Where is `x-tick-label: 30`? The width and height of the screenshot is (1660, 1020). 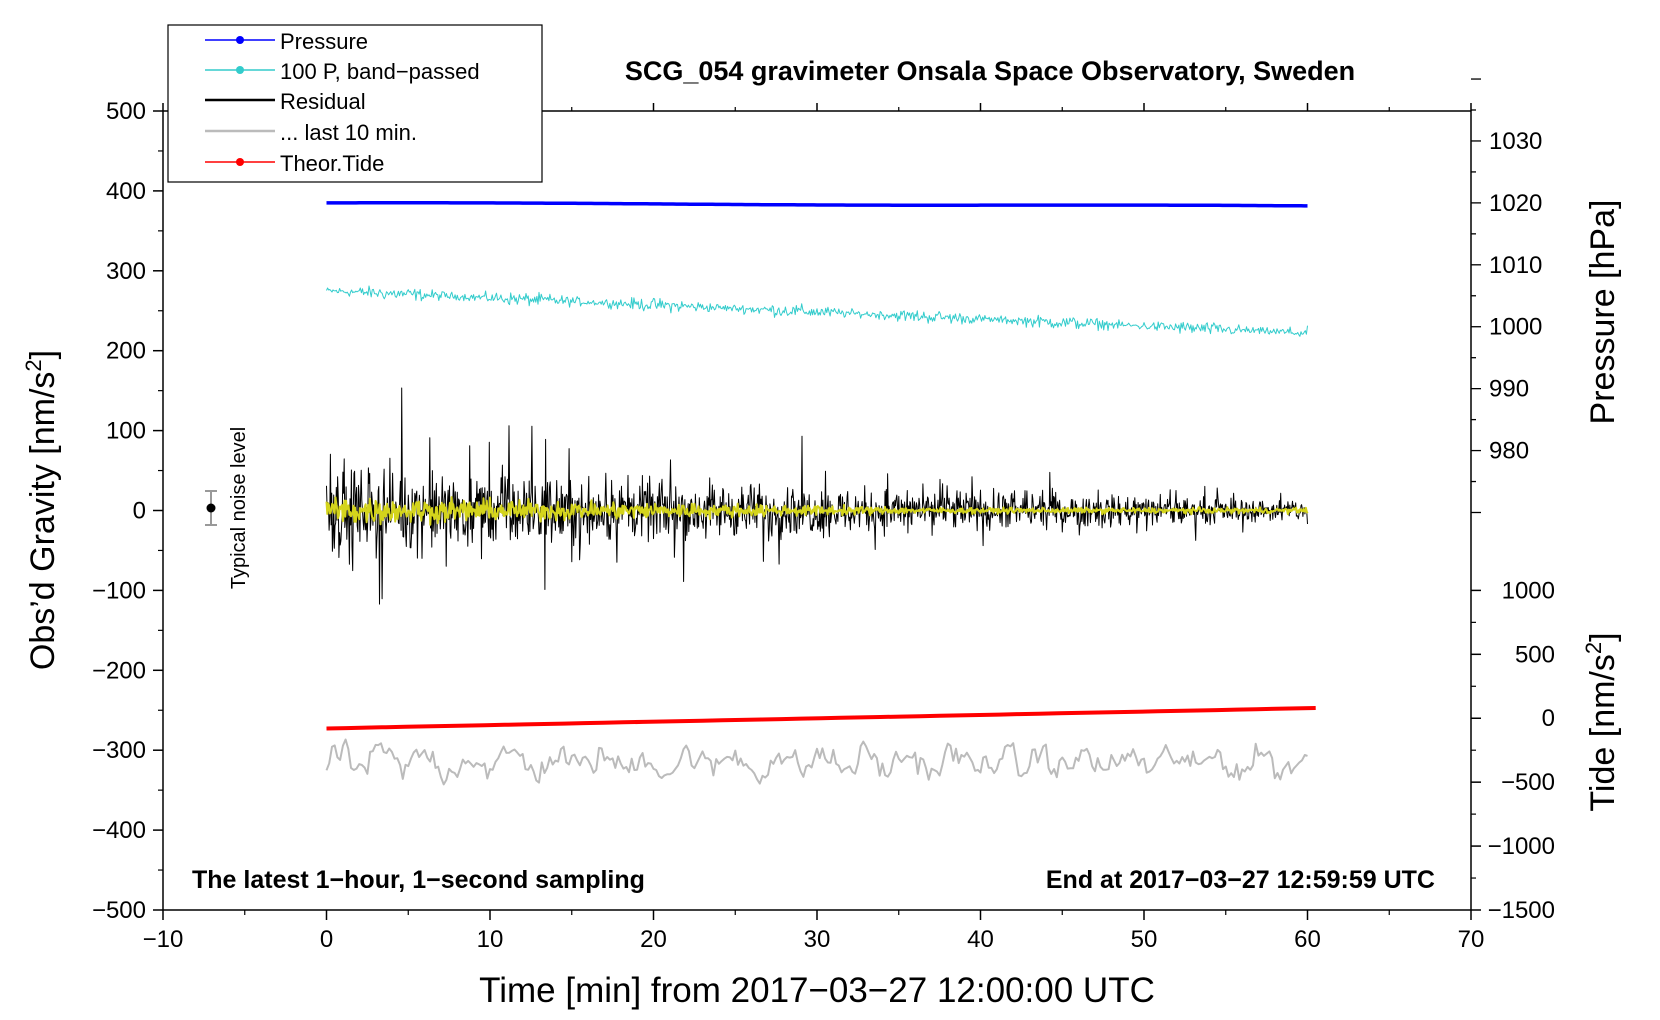
x-tick-label: 30 is located at coordinates (817, 939).